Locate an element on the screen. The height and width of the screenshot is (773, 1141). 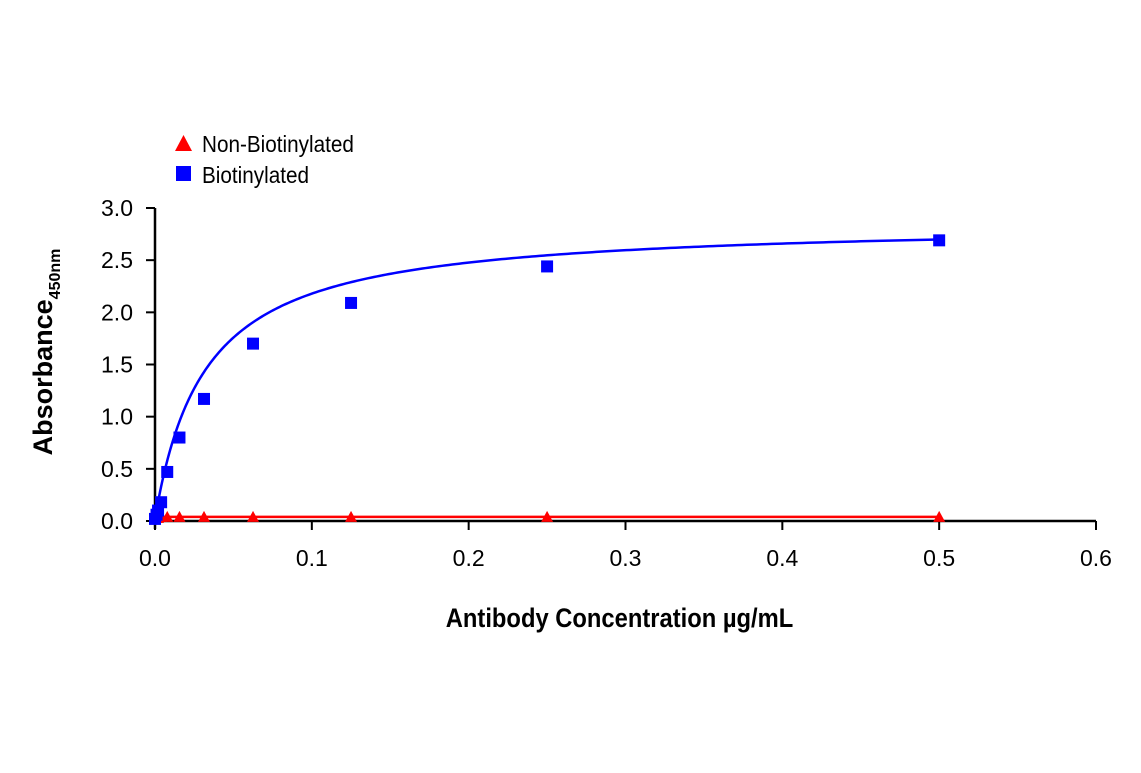
x-tick-label: 0.4 is located at coordinates (782, 558).